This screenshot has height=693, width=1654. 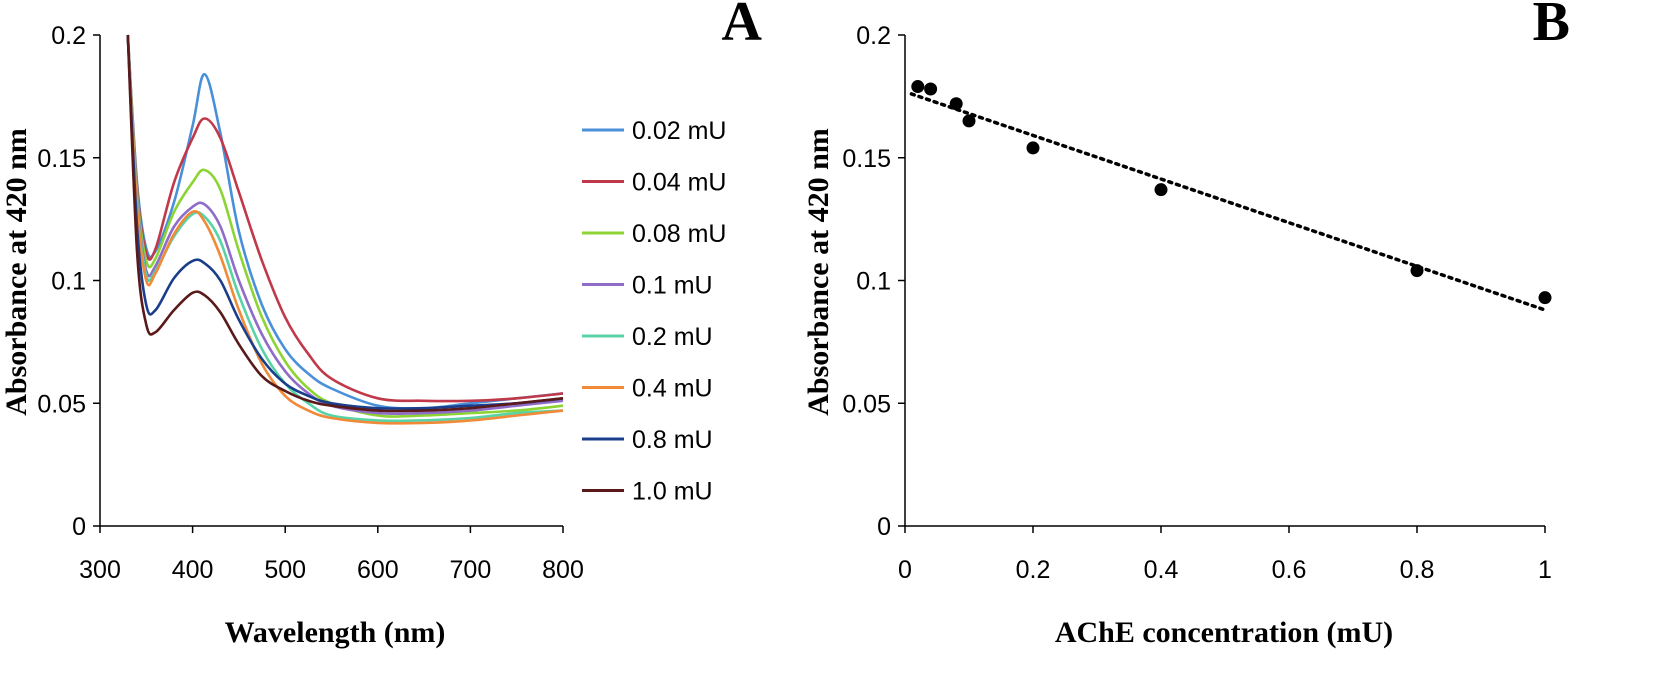 I want to click on panel-a-x-tick-label: 500, so click(x=285, y=570).